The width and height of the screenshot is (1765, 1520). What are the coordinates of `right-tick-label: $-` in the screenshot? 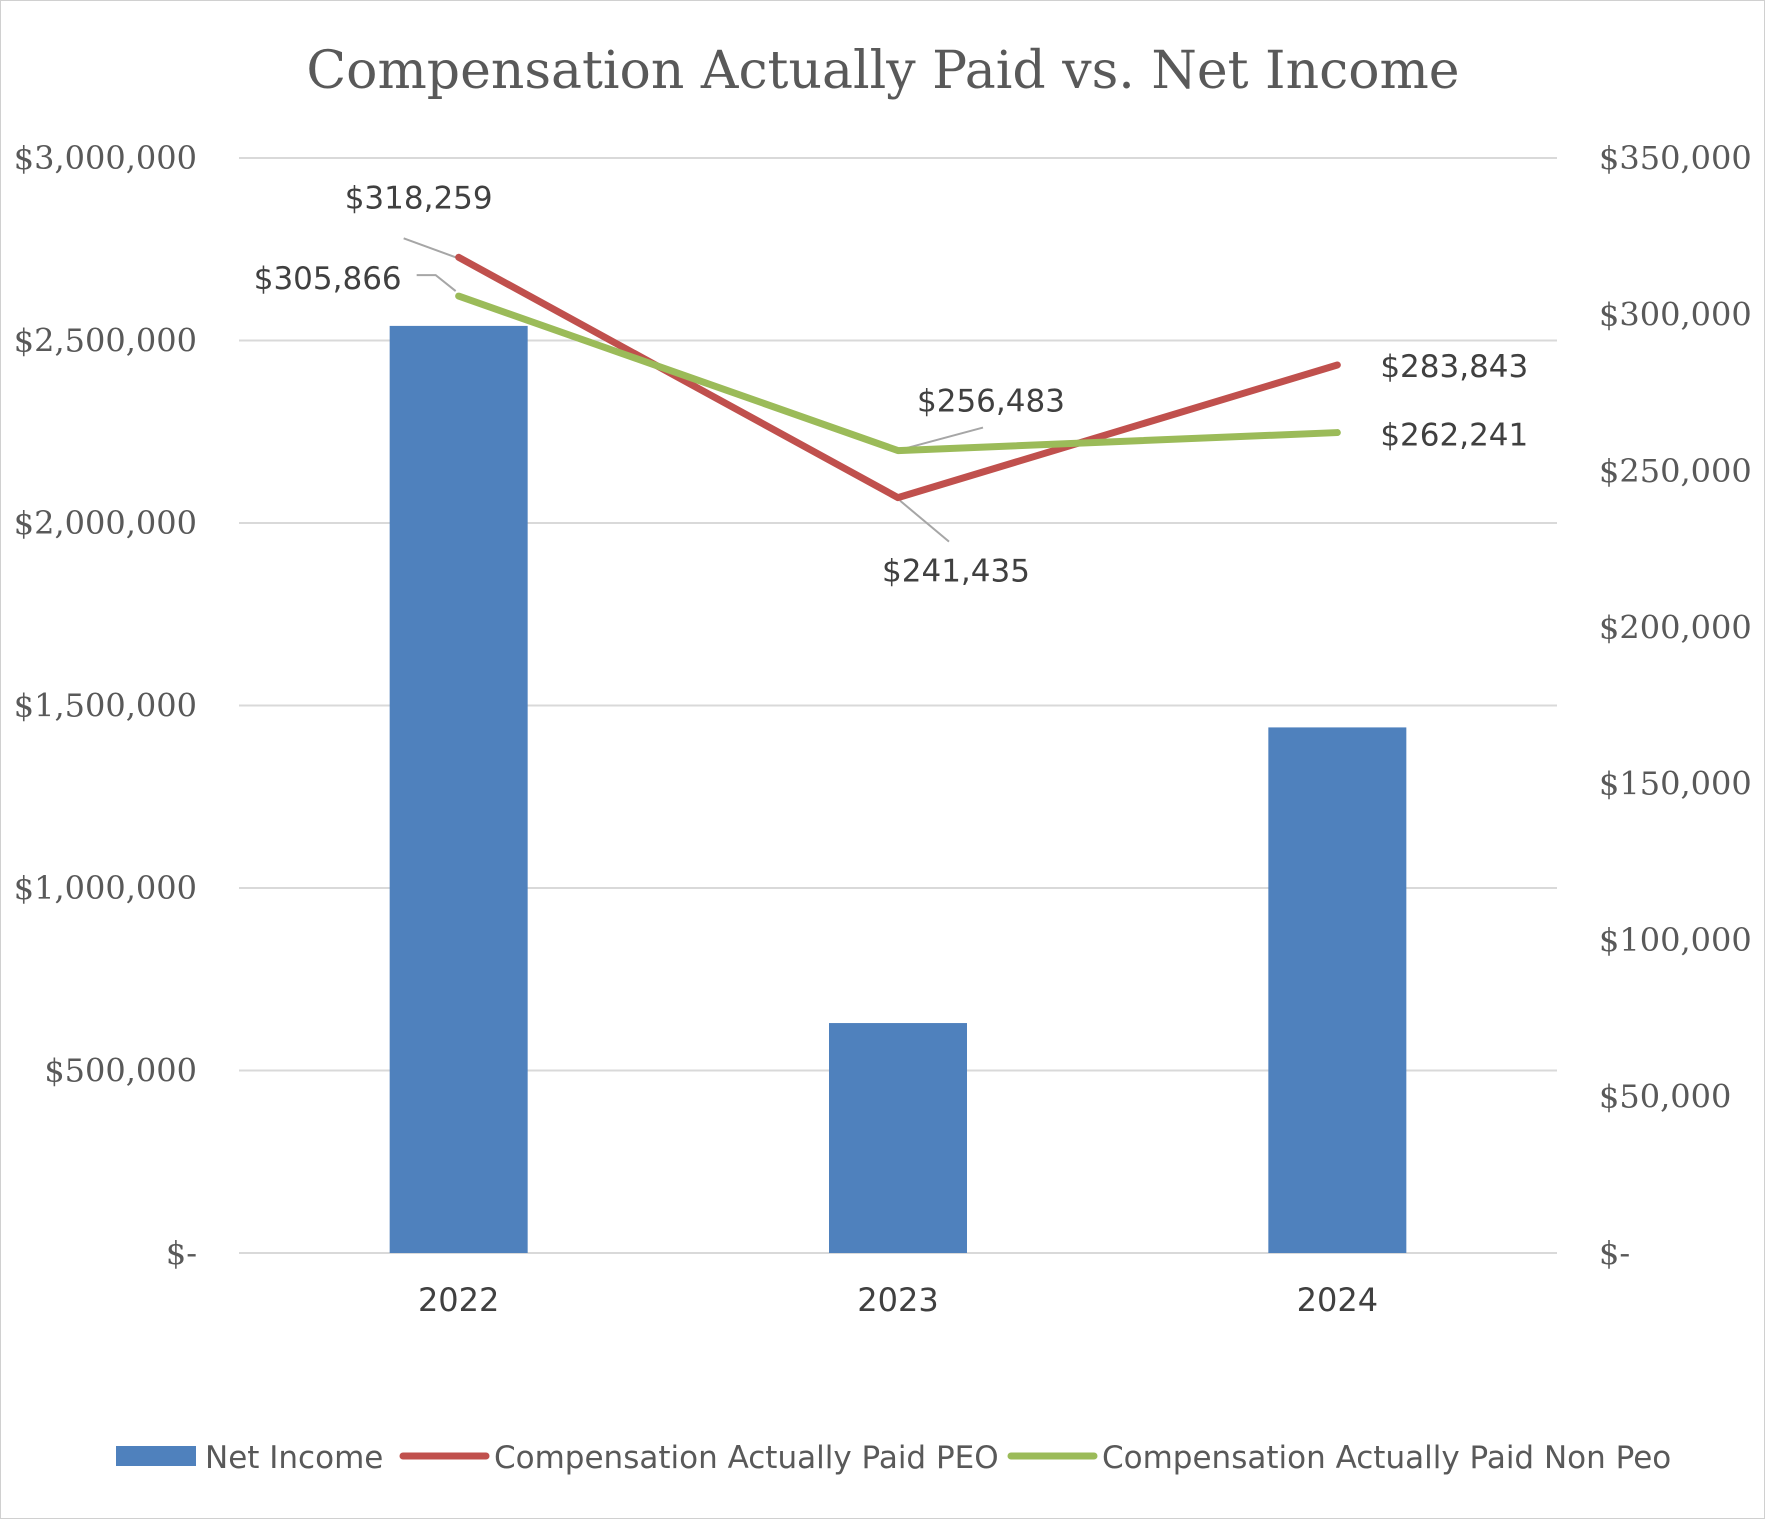 It's located at (1614, 1253).